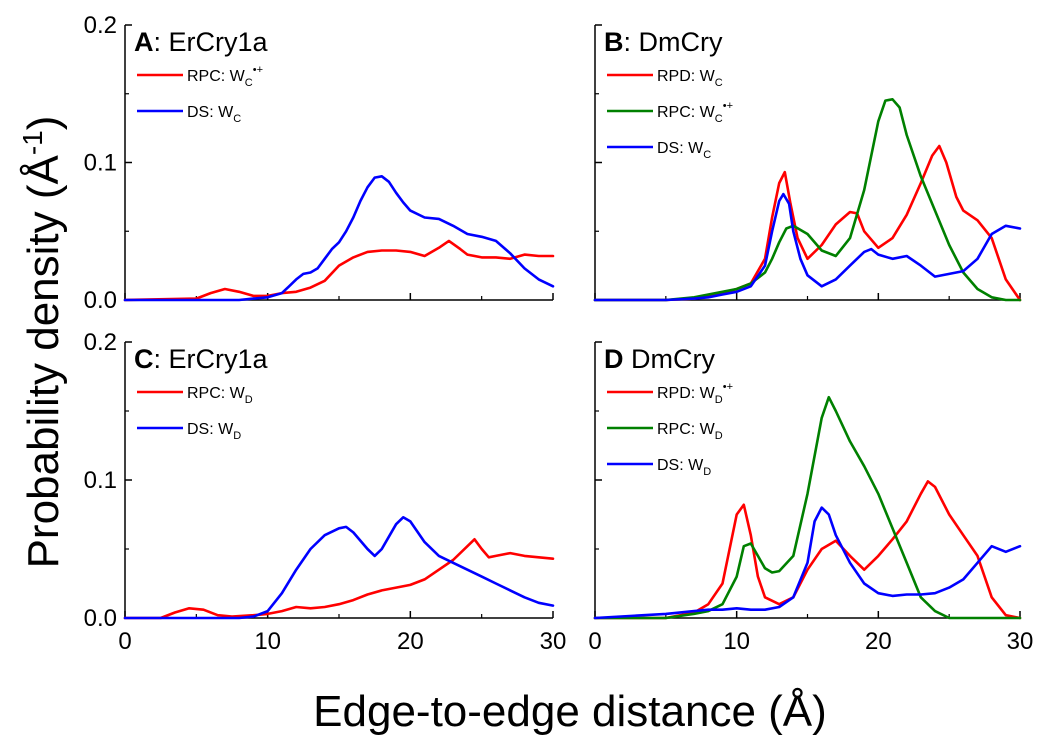 This screenshot has width=1040, height=736. What do you see at coordinates (100, 342) in the screenshot?
I see `panel-c-y-tick-label: 0.2` at bounding box center [100, 342].